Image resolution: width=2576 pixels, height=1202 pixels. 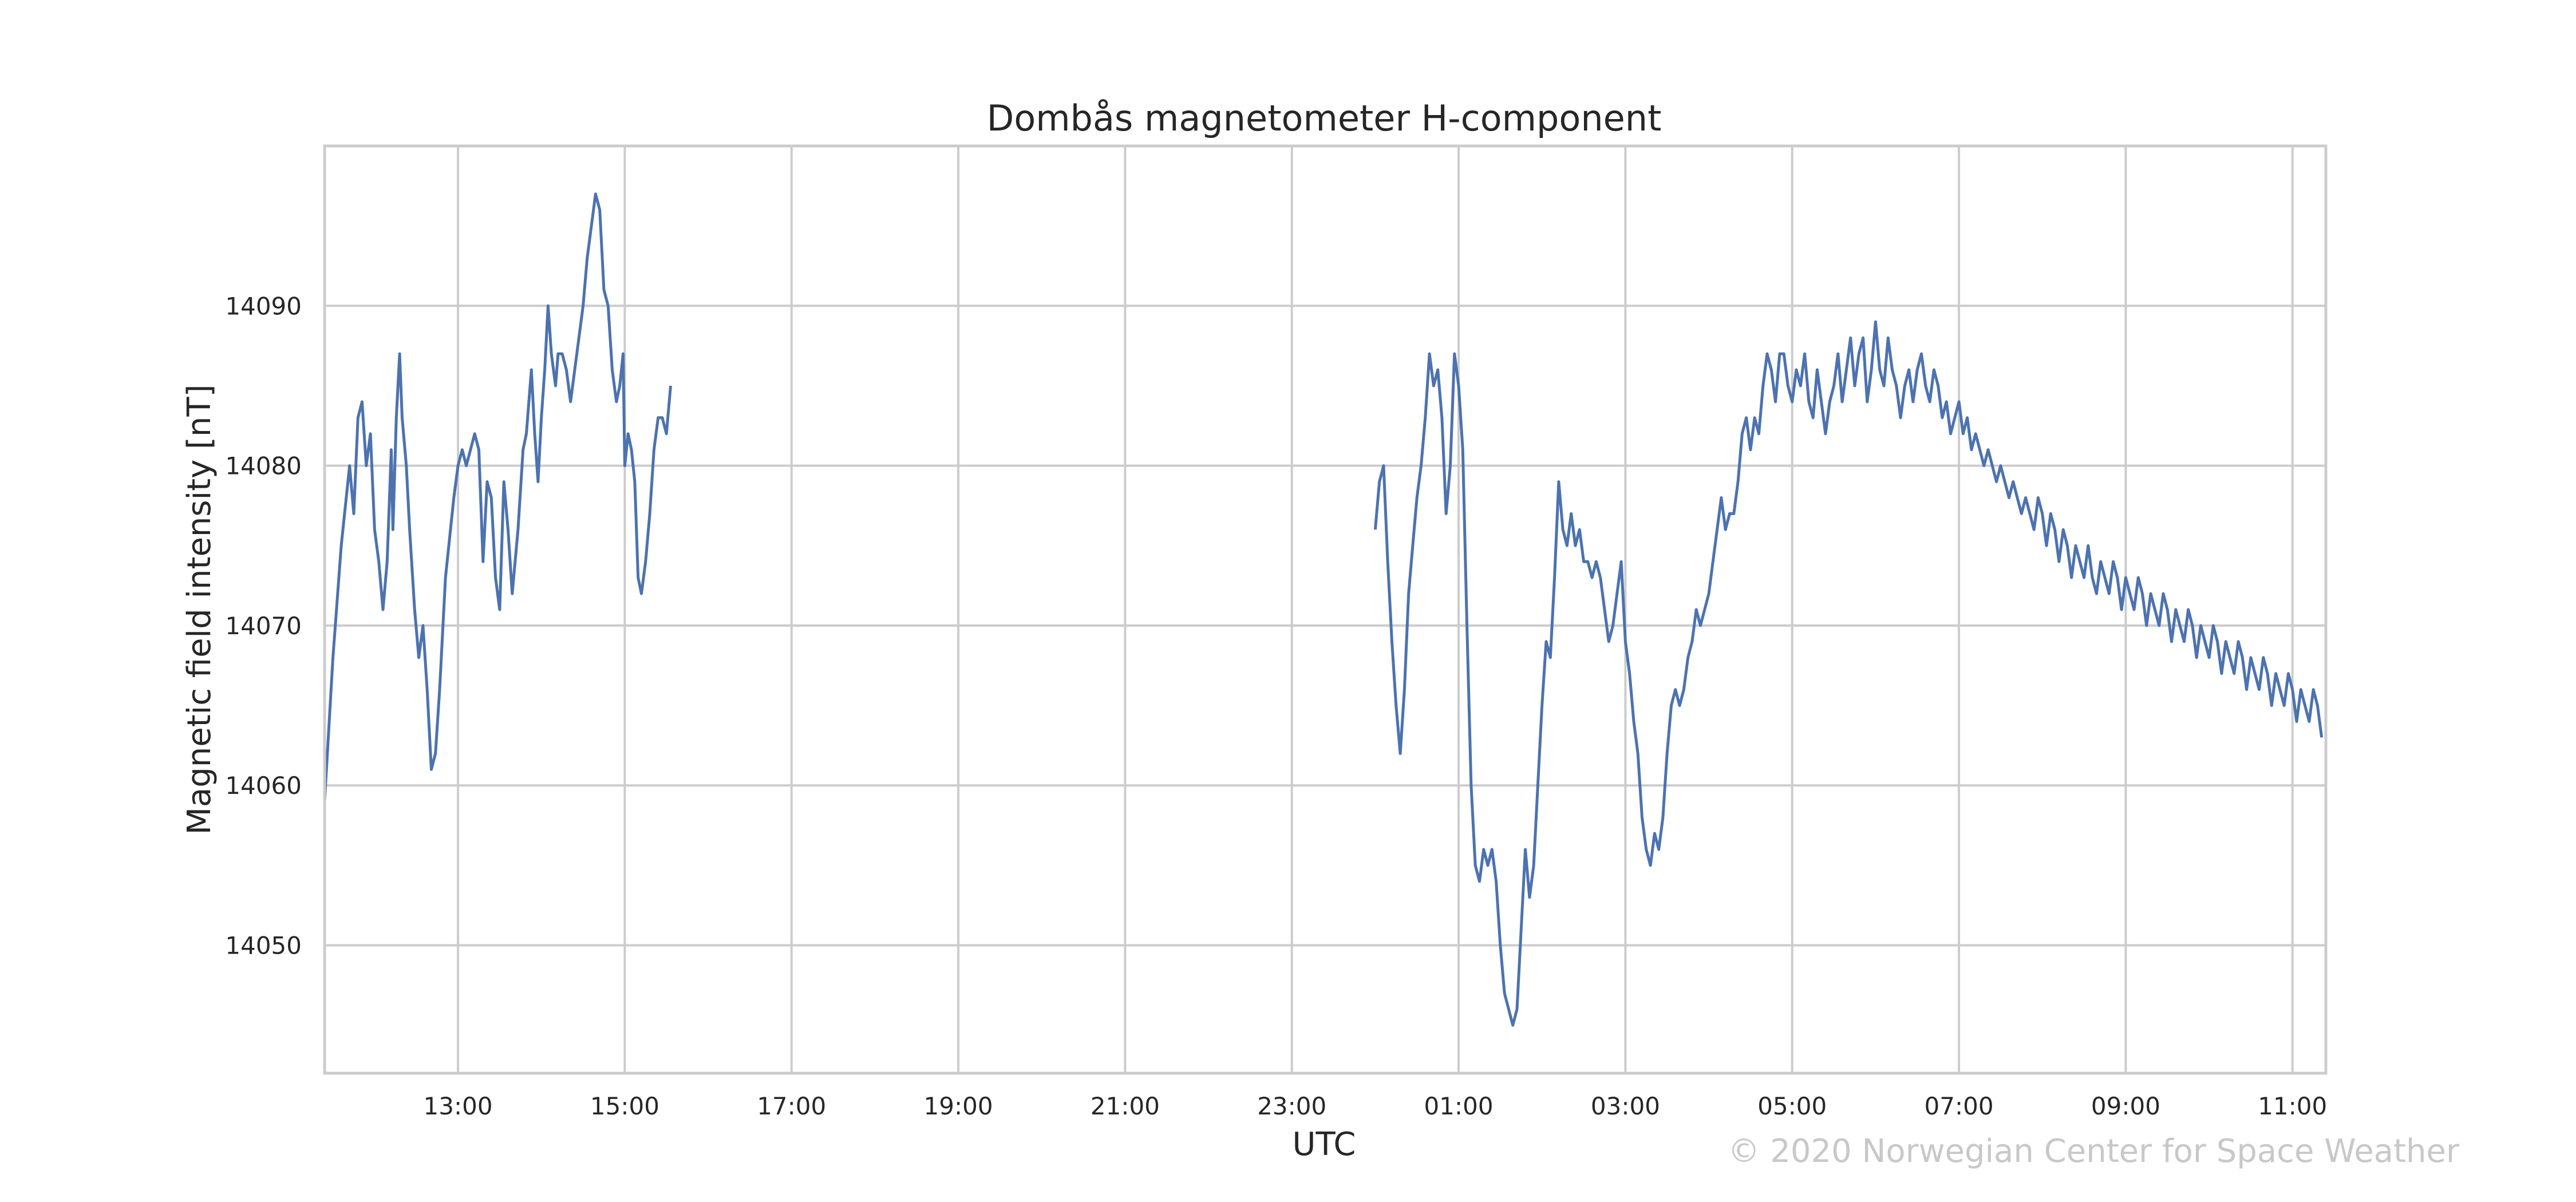 I want to click on x-tick-label: 17:00, so click(x=791, y=1106).